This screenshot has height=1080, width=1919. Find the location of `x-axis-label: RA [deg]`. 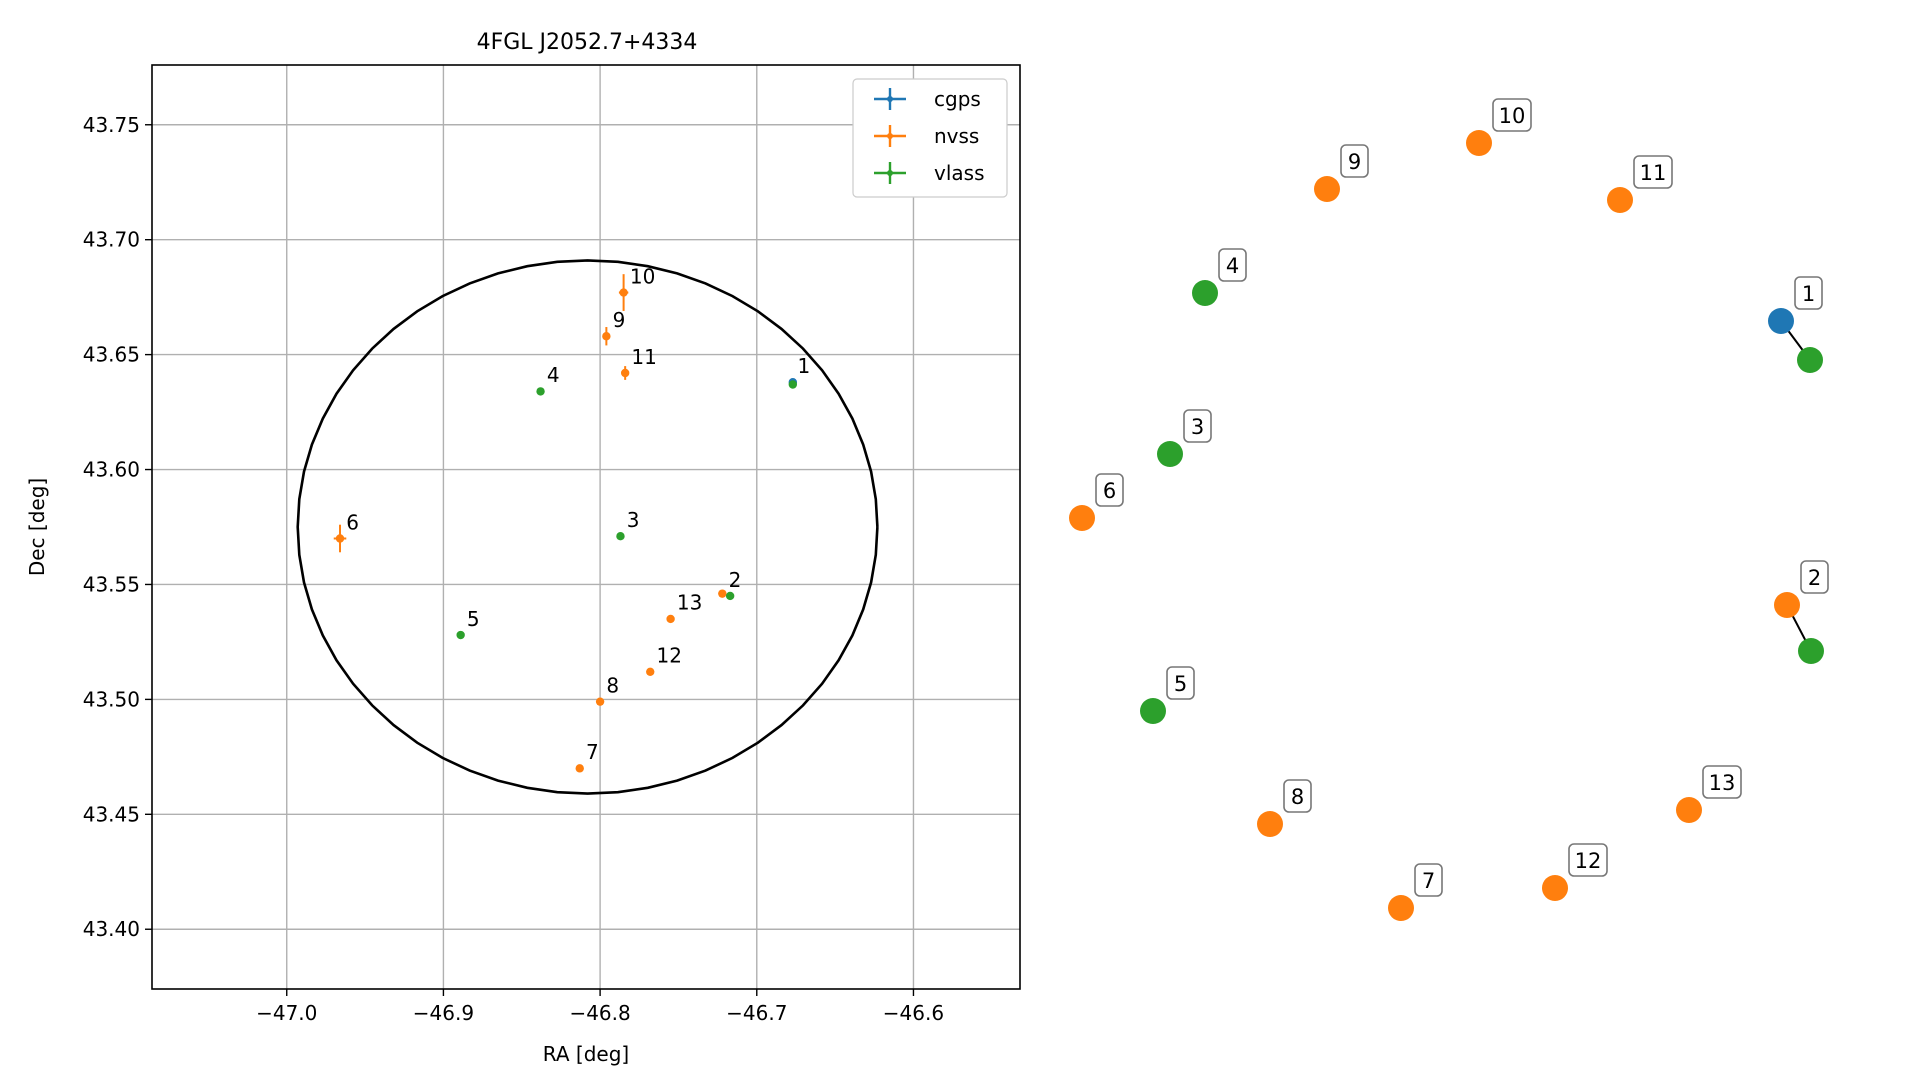

x-axis-label: RA [deg] is located at coordinates (586, 1054).